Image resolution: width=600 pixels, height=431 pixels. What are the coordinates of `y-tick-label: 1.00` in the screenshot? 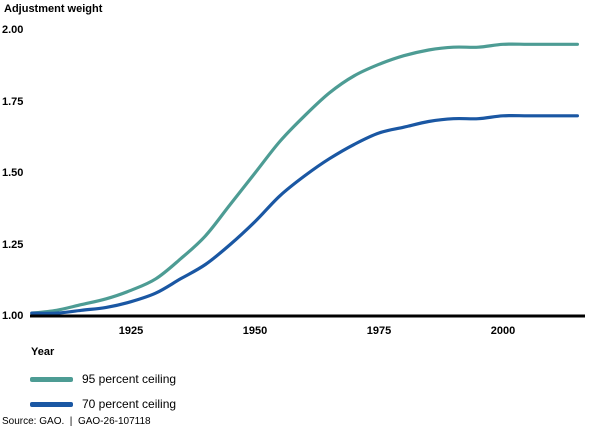 It's located at (13, 316).